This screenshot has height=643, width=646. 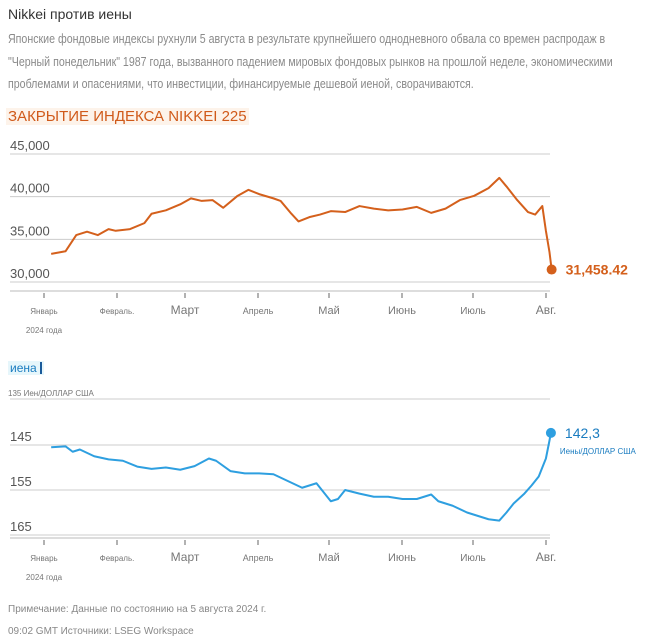 I want to click on nikkei-last-point, so click(x=551, y=269).